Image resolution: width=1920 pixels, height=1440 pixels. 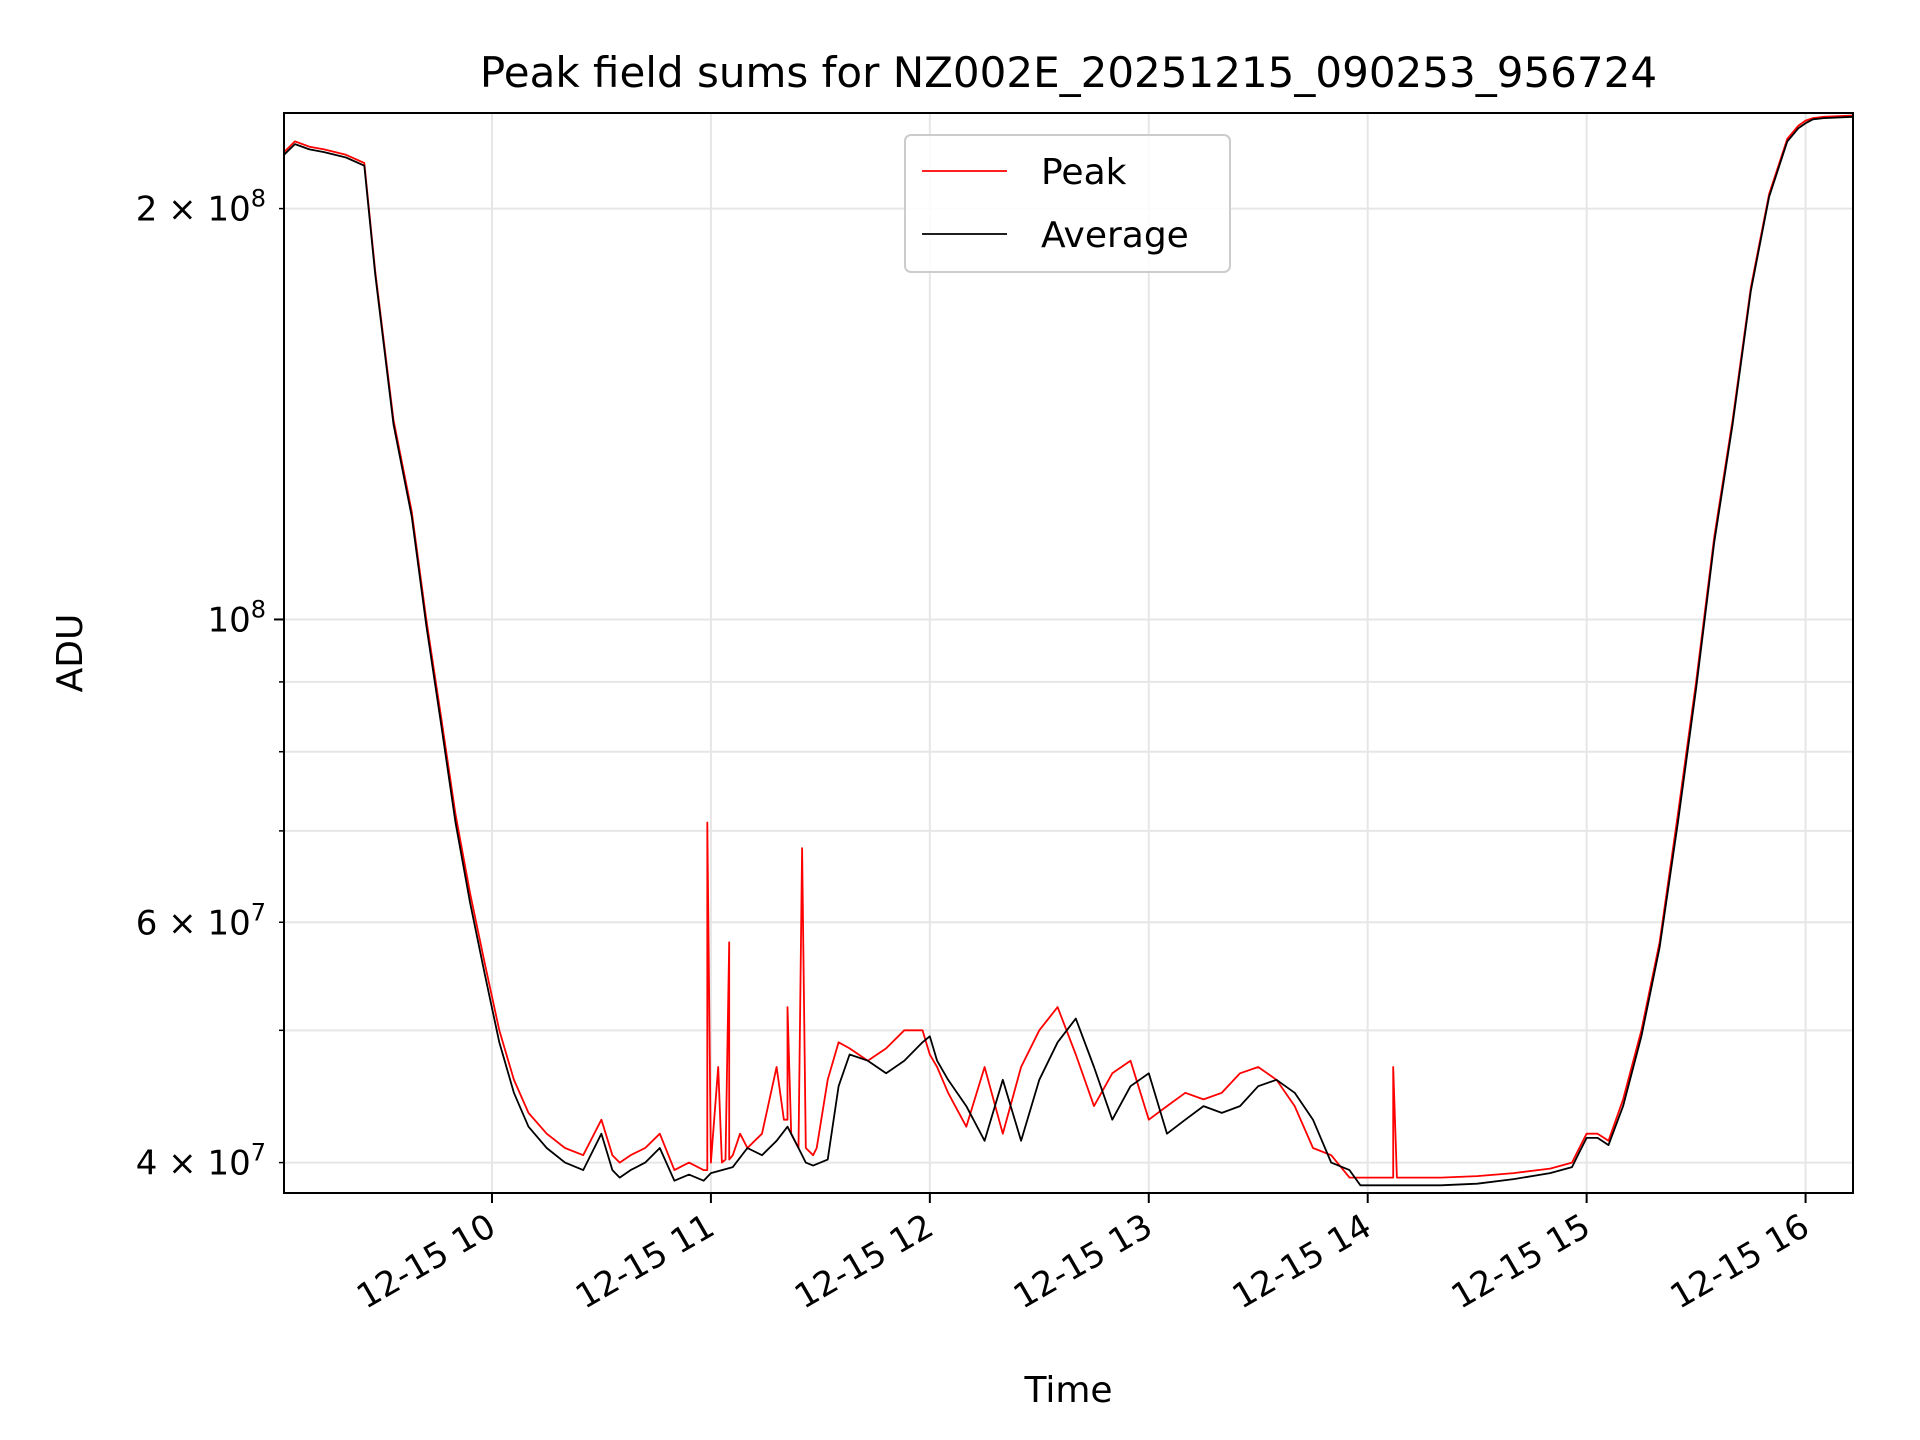 I want to click on legend-box, so click(x=1067, y=203).